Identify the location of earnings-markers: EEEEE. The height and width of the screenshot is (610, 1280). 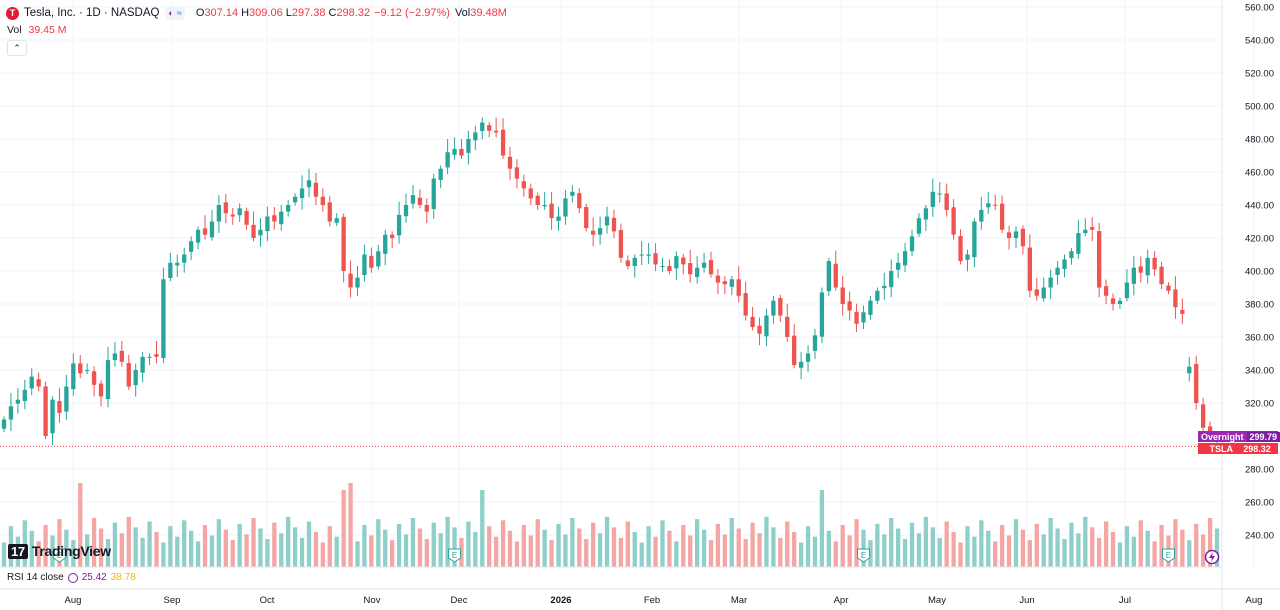
(666, 555).